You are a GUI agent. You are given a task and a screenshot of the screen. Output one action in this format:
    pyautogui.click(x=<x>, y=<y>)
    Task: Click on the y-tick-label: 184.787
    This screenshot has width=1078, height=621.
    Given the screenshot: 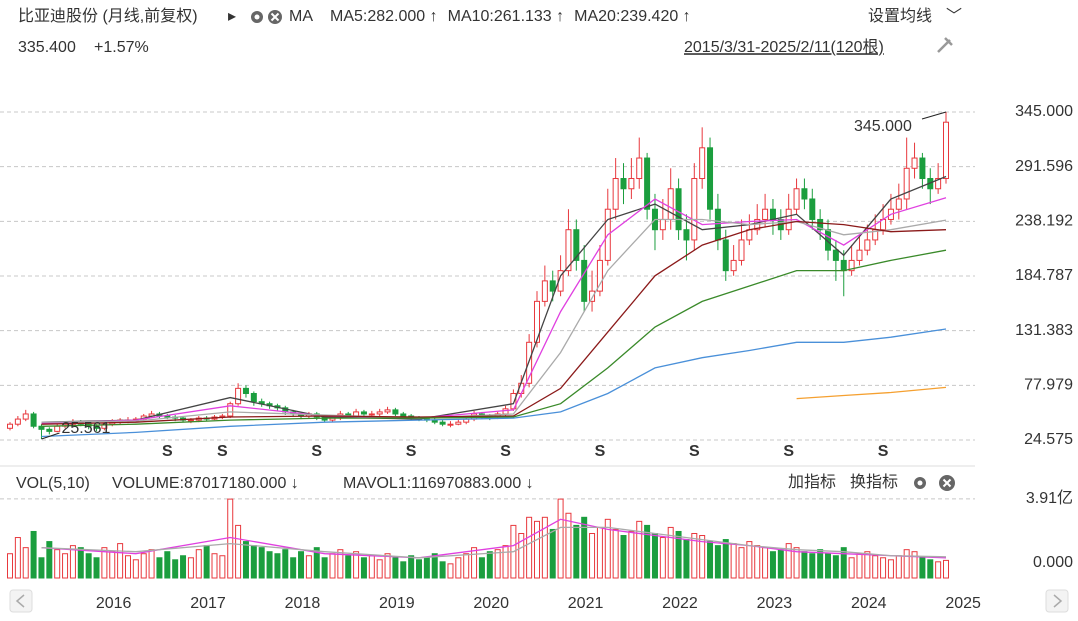 What is the action you would take?
    pyautogui.click(x=1044, y=275)
    